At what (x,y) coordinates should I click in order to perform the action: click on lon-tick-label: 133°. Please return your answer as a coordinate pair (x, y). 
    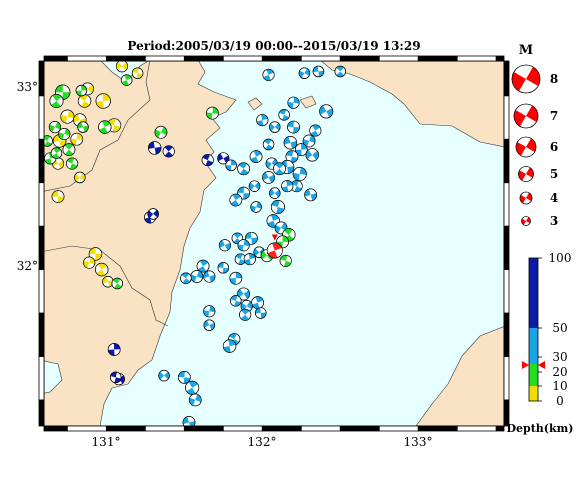
    Looking at the image, I should click on (418, 442).